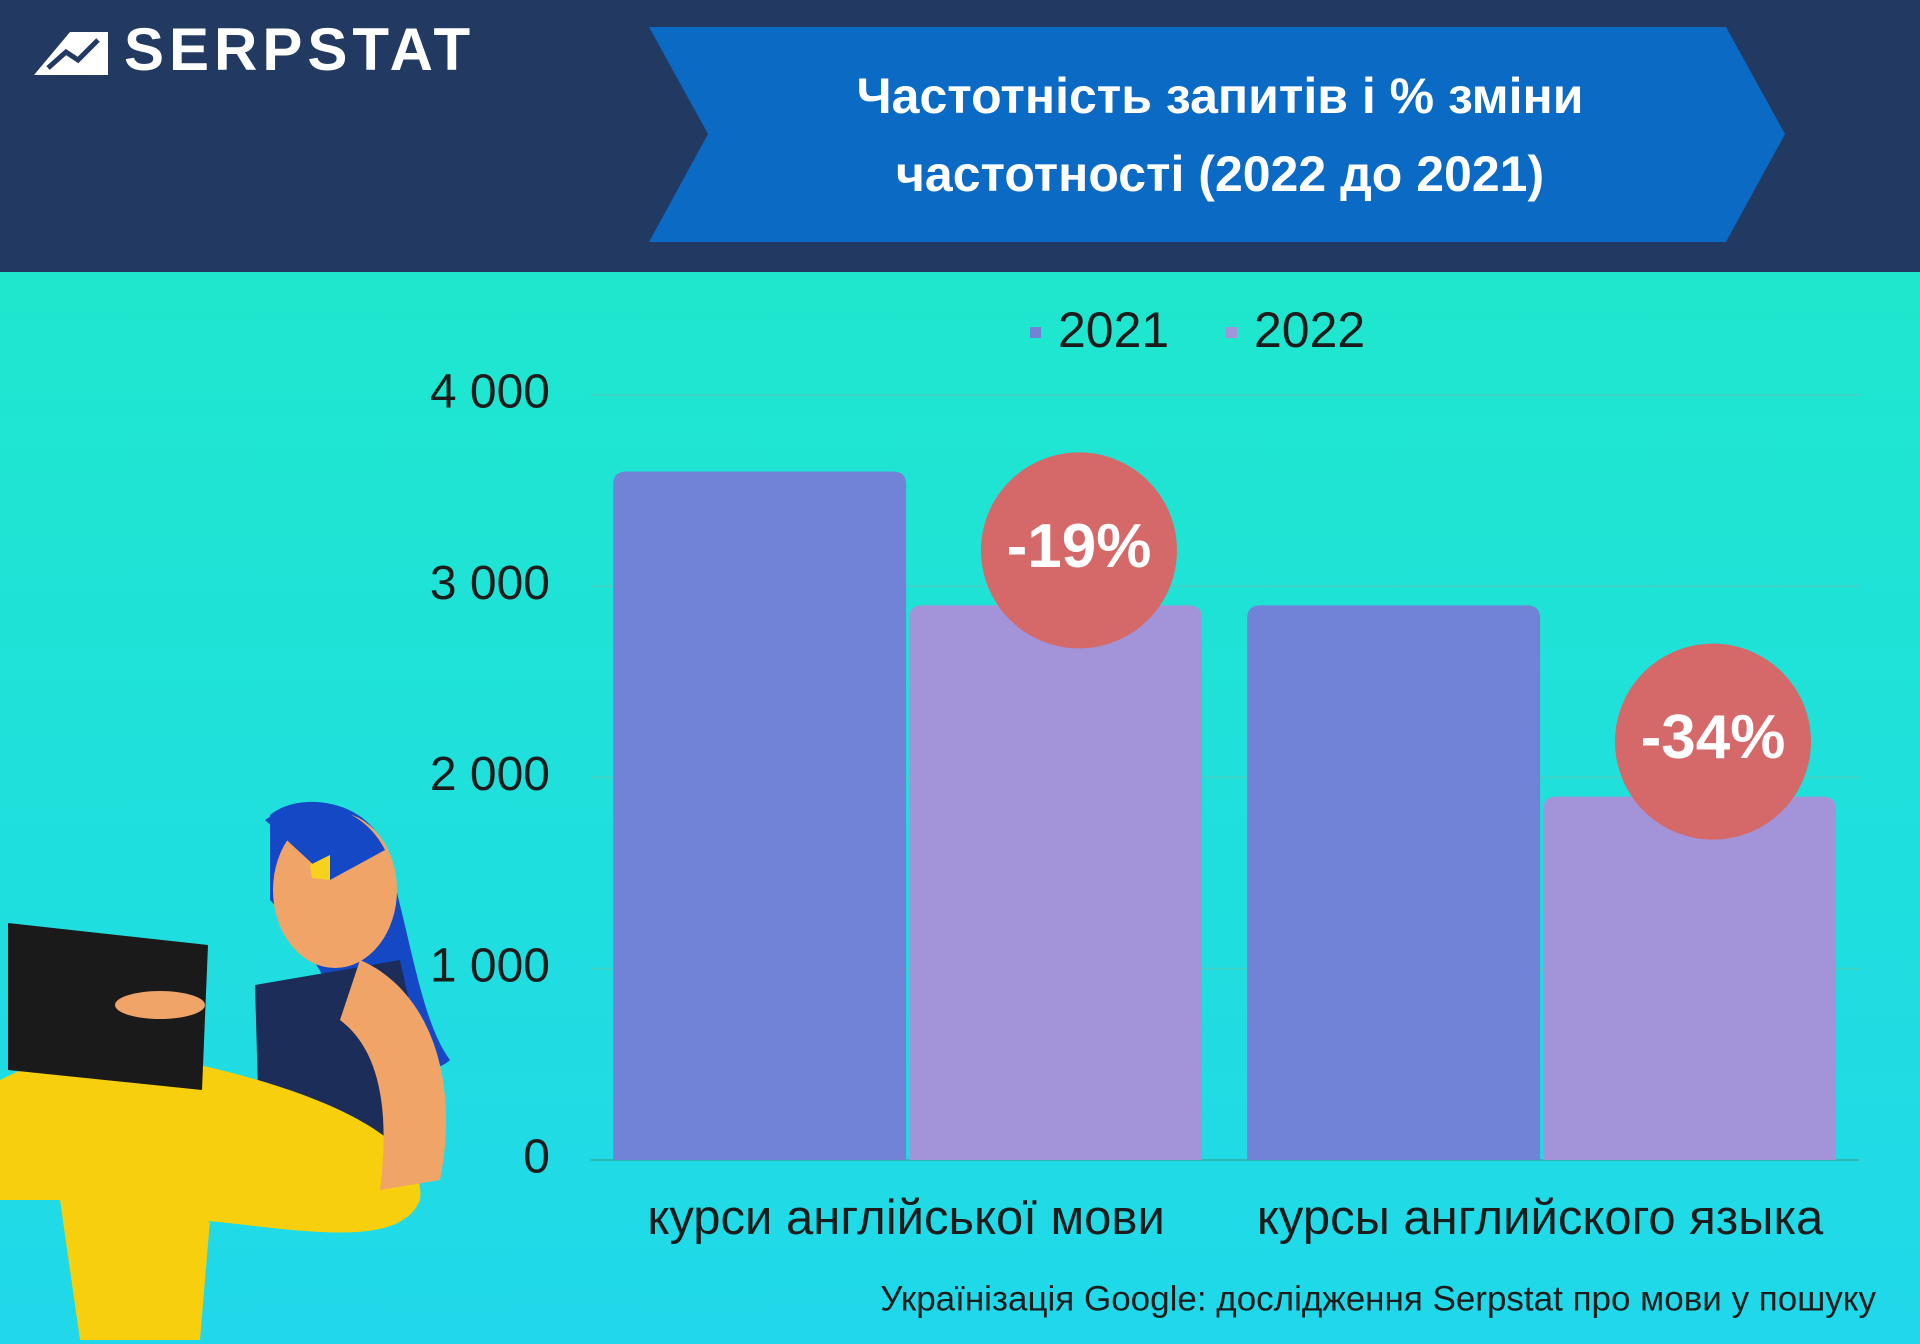  Describe the element at coordinates (299, 49) in the screenshot. I see `logo: SERPSTAT` at that location.